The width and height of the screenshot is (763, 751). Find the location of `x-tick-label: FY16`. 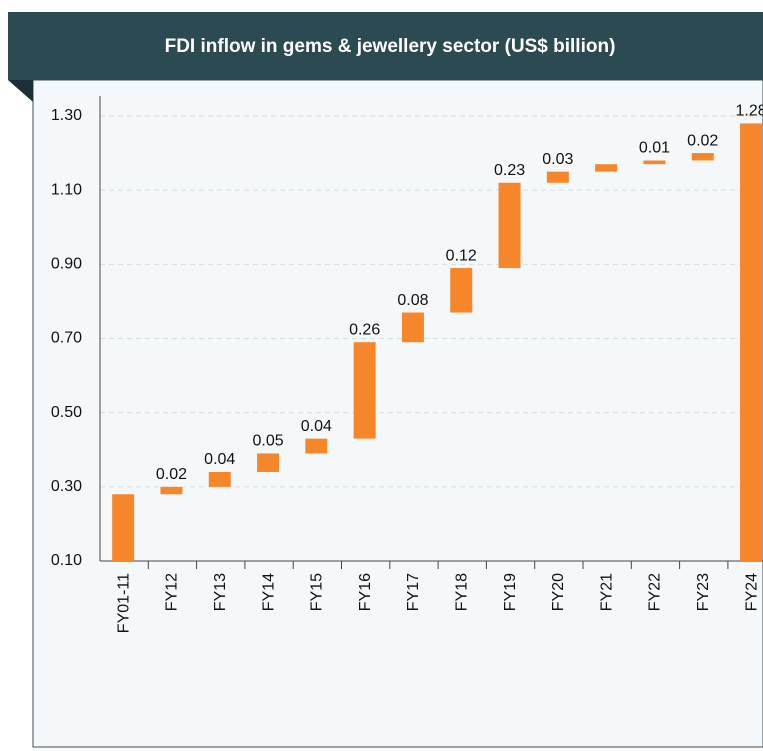

x-tick-label: FY16 is located at coordinates (365, 592).